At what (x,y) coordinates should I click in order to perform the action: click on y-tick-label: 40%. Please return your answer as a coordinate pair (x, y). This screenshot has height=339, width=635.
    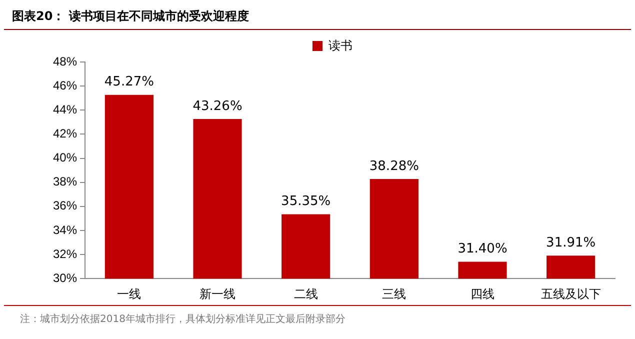
    Looking at the image, I should click on (65, 157).